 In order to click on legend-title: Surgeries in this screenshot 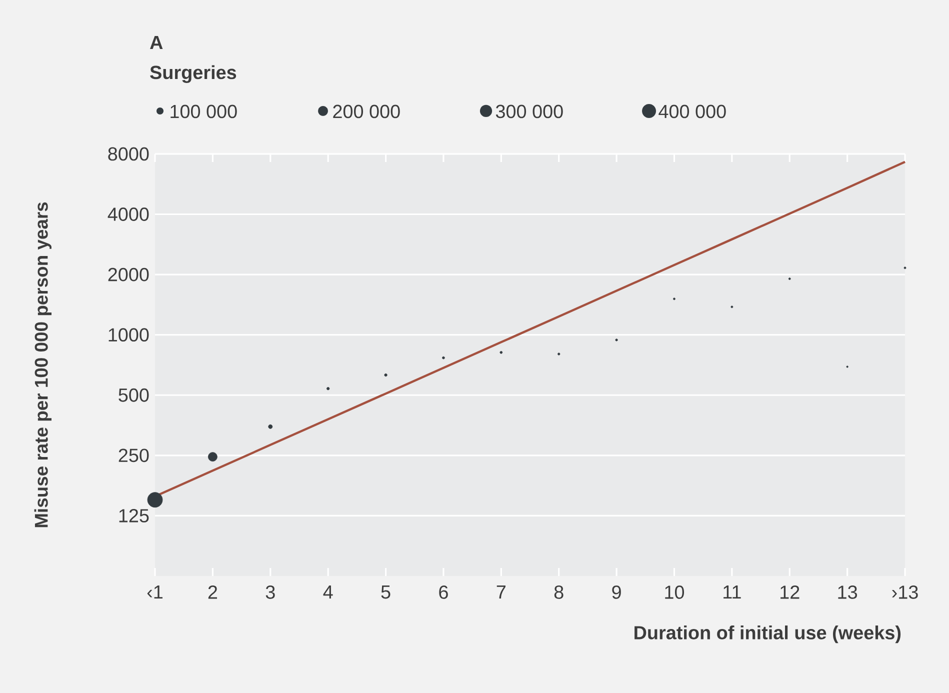, I will do `click(193, 74)`.